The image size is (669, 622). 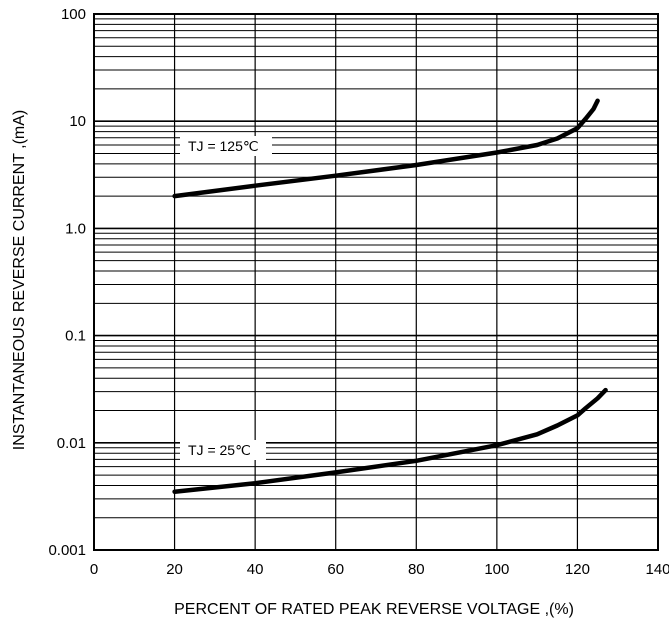 I want to click on y-tick-labels: 100 10 1.0 0.1 0.01 0.001, so click(x=67, y=282).